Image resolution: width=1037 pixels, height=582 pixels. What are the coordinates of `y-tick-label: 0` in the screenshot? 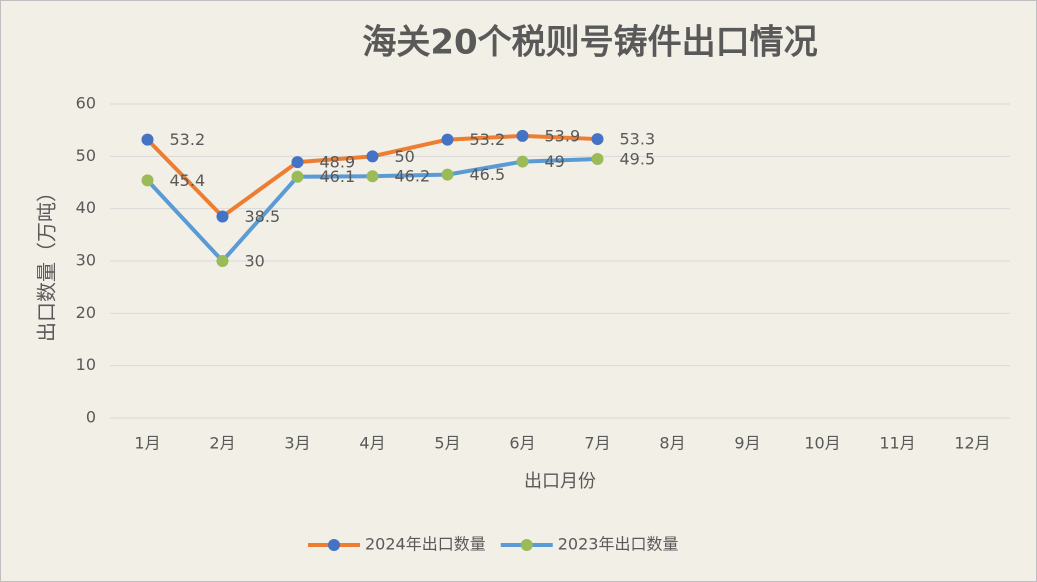 It's located at (91, 417).